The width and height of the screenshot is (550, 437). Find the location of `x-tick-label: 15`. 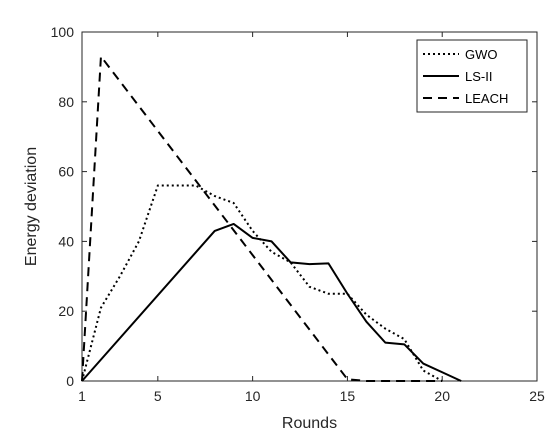

x-tick-label: 15 is located at coordinates (348, 396).